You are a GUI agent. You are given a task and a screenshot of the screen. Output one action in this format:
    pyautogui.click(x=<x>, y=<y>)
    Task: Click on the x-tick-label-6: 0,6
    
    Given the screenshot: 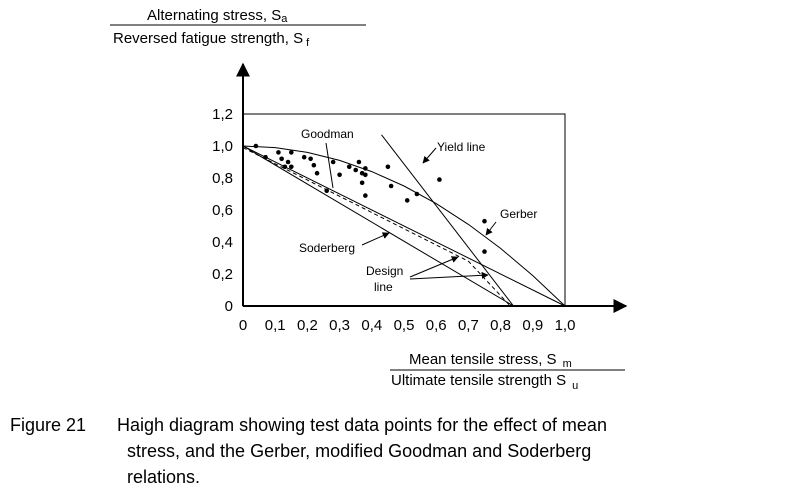 What is the action you would take?
    pyautogui.click(x=436, y=325)
    